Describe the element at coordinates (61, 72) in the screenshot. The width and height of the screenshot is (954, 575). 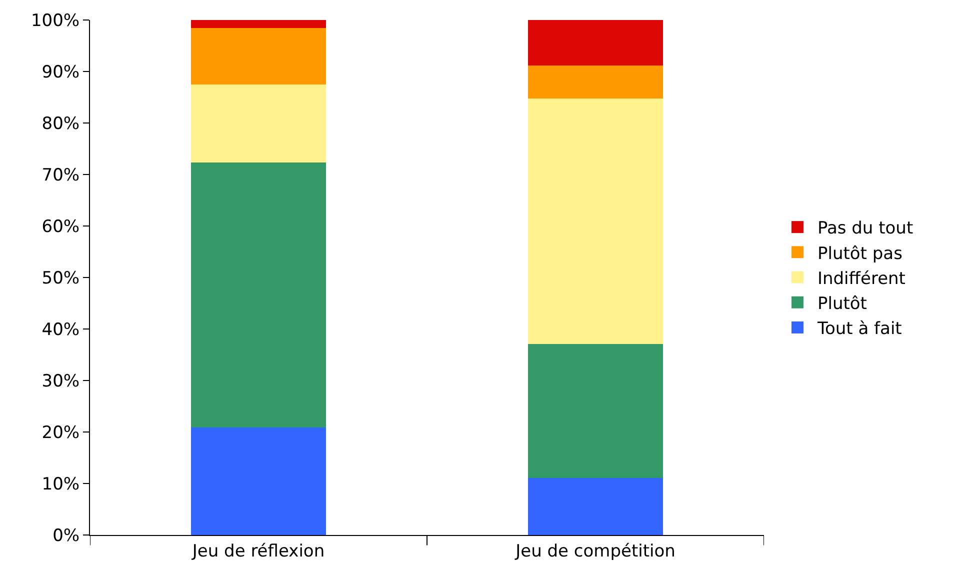
I see `y-tick-label: 90%` at that location.